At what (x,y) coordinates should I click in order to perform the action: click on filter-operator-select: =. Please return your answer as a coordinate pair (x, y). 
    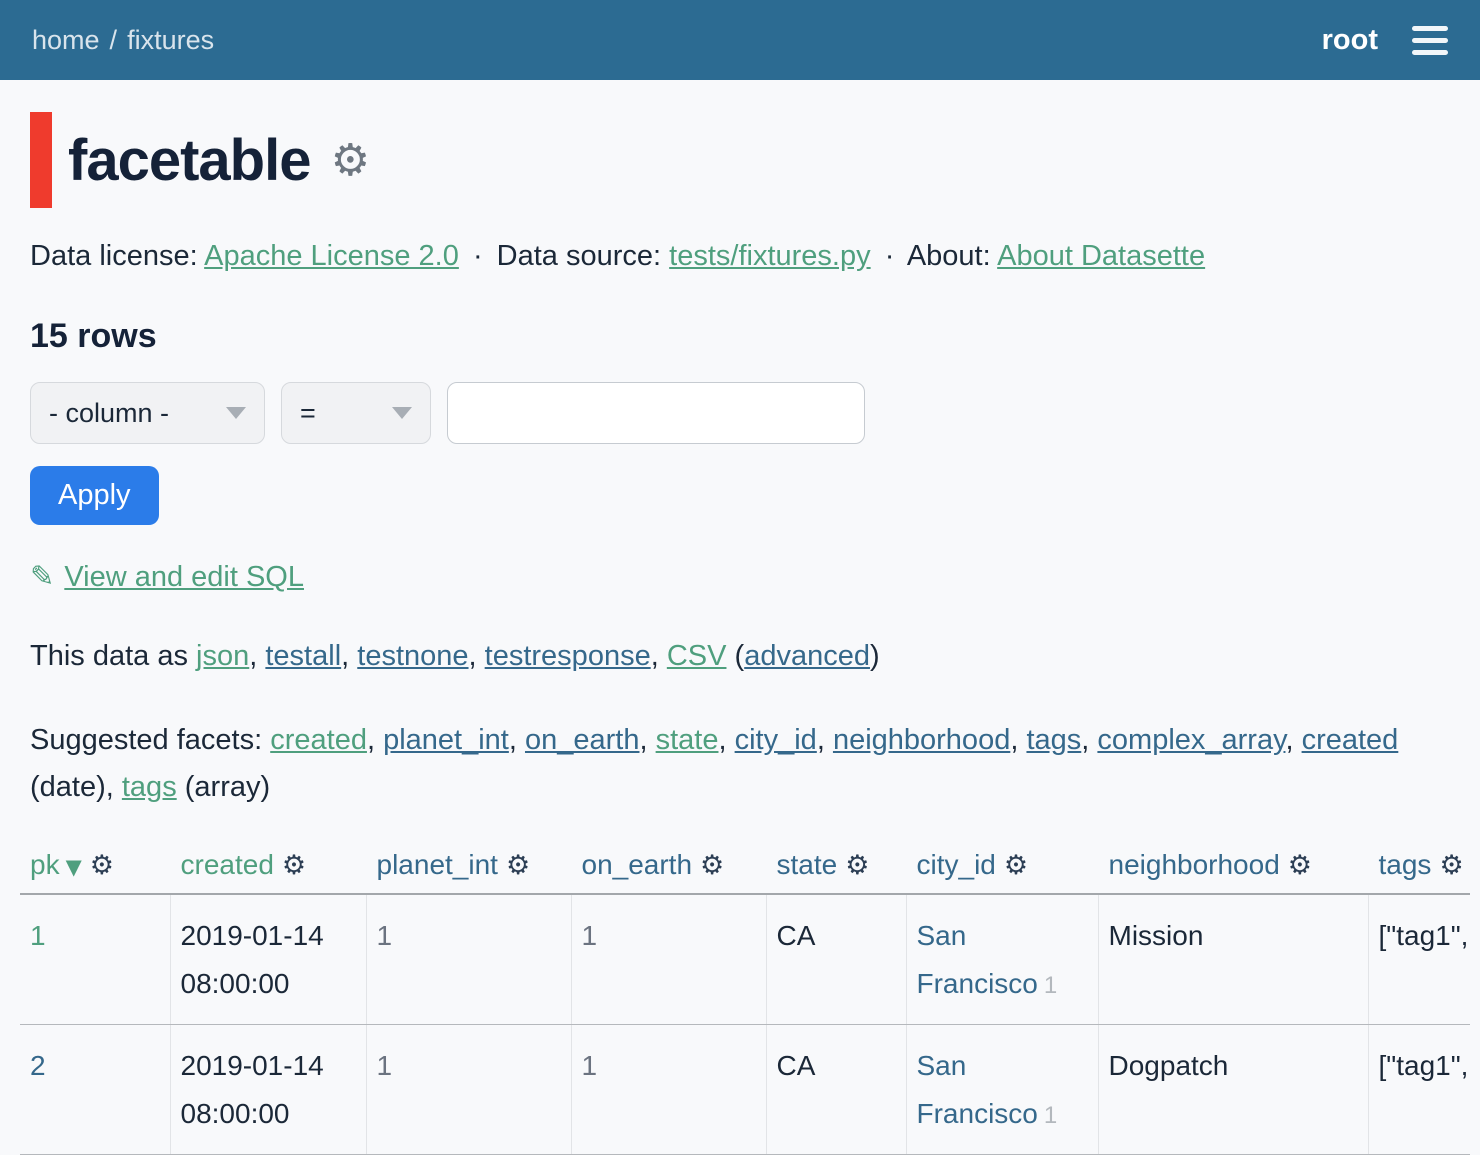
    Looking at the image, I should click on (356, 413).